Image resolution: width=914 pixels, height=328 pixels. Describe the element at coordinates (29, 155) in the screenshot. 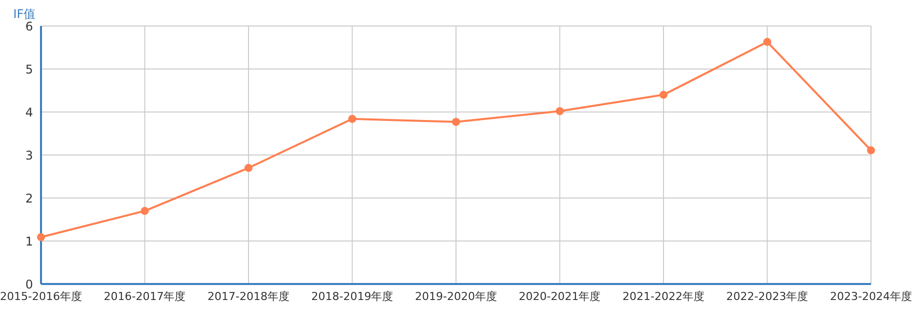

I see `y-tick-label: 3` at that location.